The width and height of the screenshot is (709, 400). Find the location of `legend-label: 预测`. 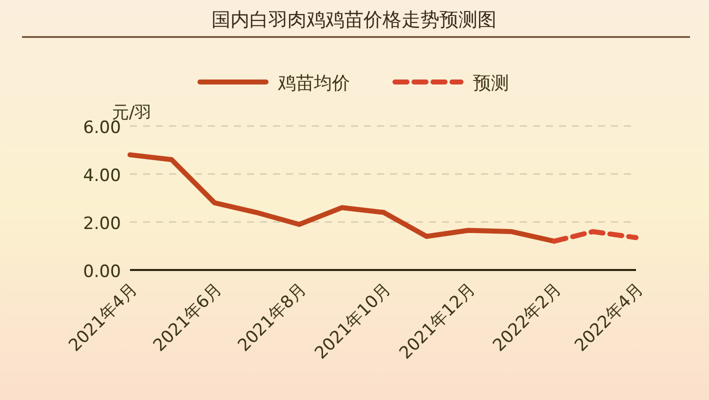

legend-label: 预测 is located at coordinates (491, 83).